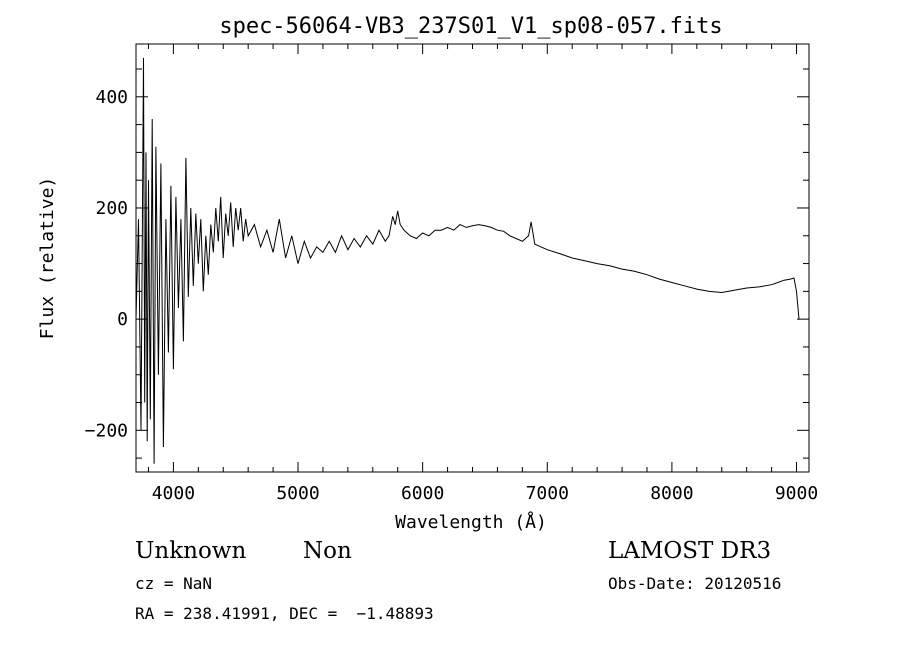 The width and height of the screenshot is (900, 649). I want to click on x-tick-label: 5000, so click(297, 493).